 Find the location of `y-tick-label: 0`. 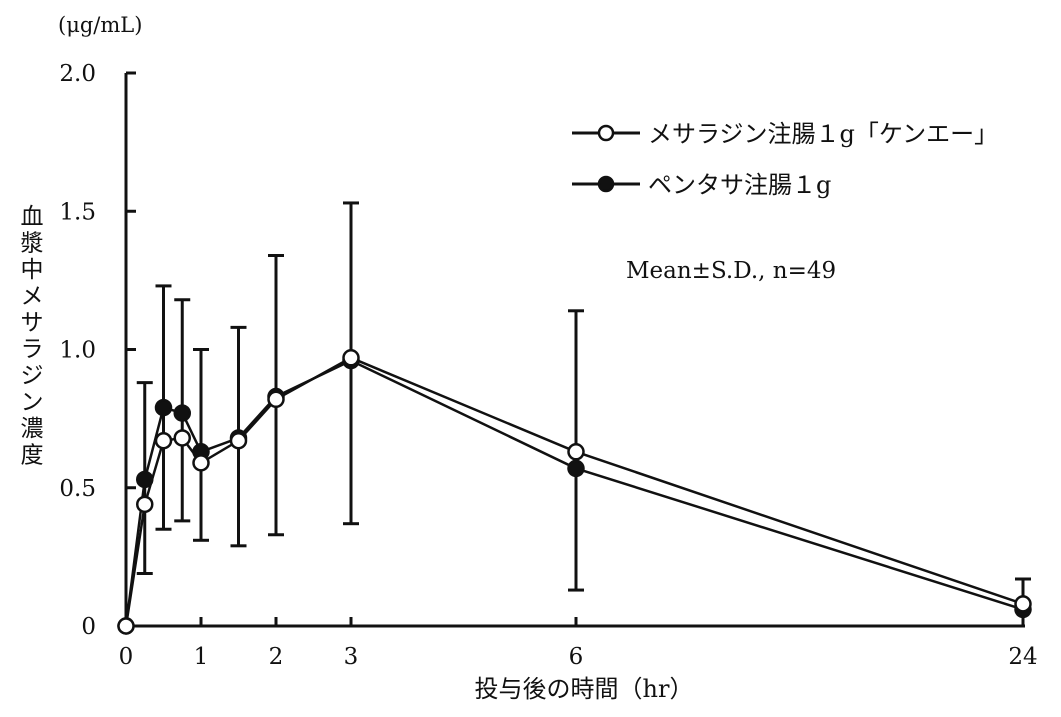

y-tick-label: 0 is located at coordinates (88, 627).